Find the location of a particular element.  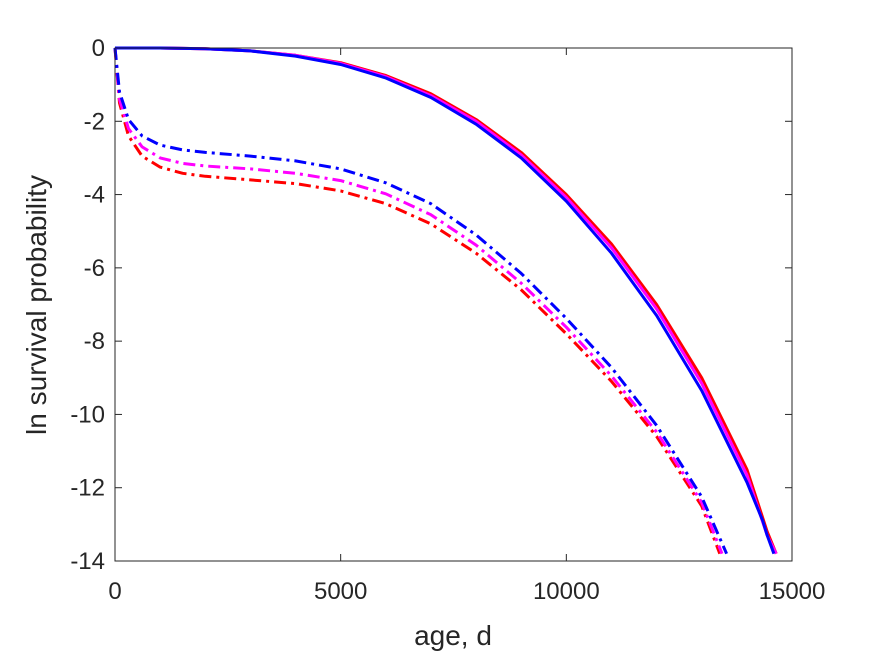

y-tick-label-5: -10 is located at coordinates (87, 414).